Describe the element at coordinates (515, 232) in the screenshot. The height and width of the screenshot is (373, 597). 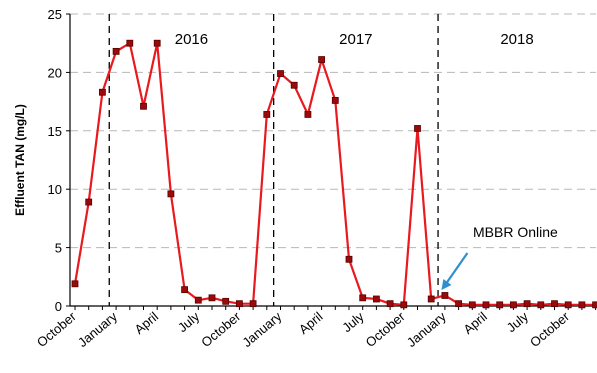
I see `annotation-label: MBBR Online` at that location.